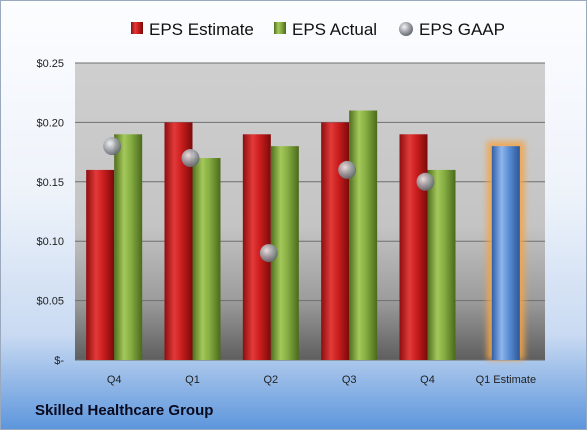  What do you see at coordinates (50, 242) in the screenshot?
I see `y-tick-label: $0.10` at bounding box center [50, 242].